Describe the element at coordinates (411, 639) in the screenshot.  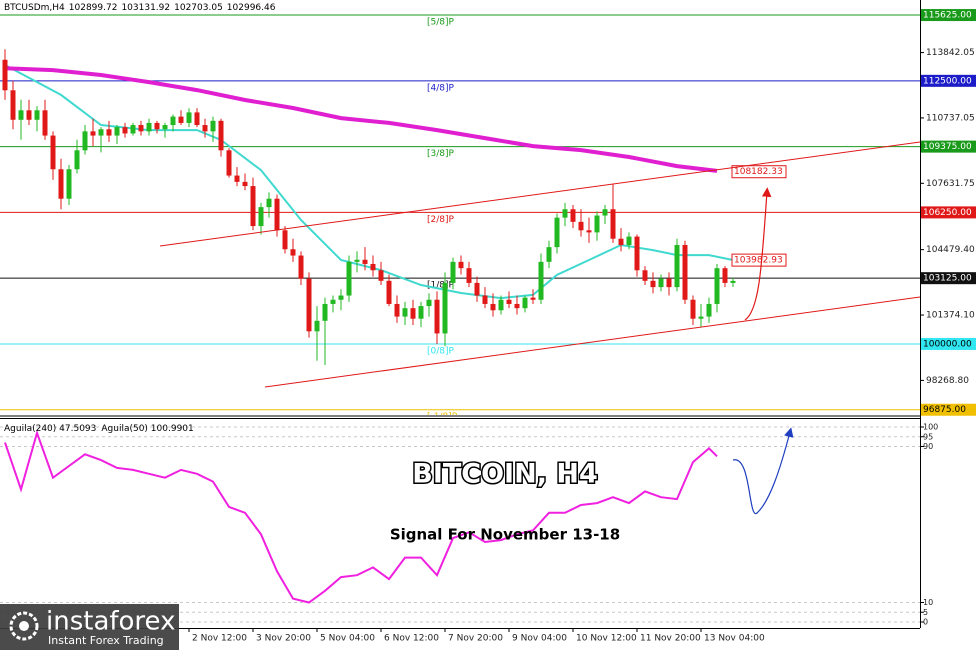
I see `x-tick-label: 6 Nov 12:00` at that location.